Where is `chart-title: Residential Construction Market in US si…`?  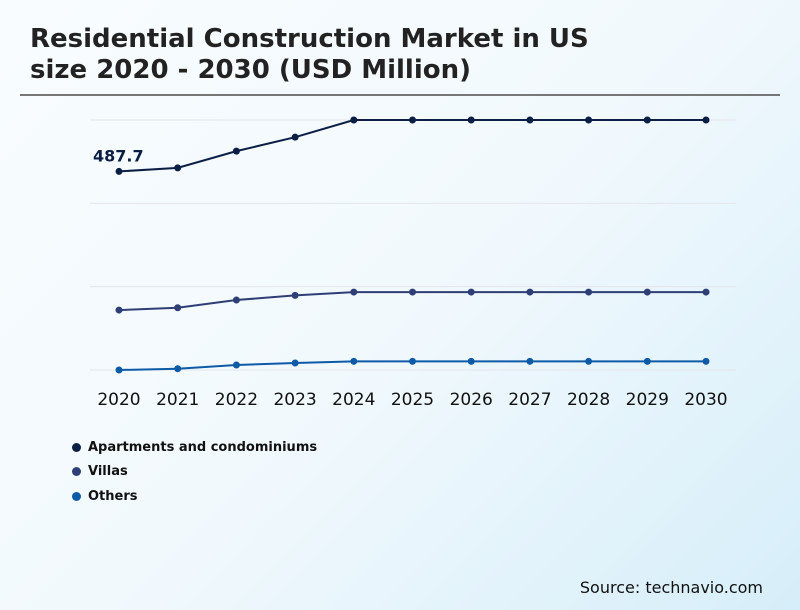 chart-title: Residential Construction Market in US si… is located at coordinates (309, 55).